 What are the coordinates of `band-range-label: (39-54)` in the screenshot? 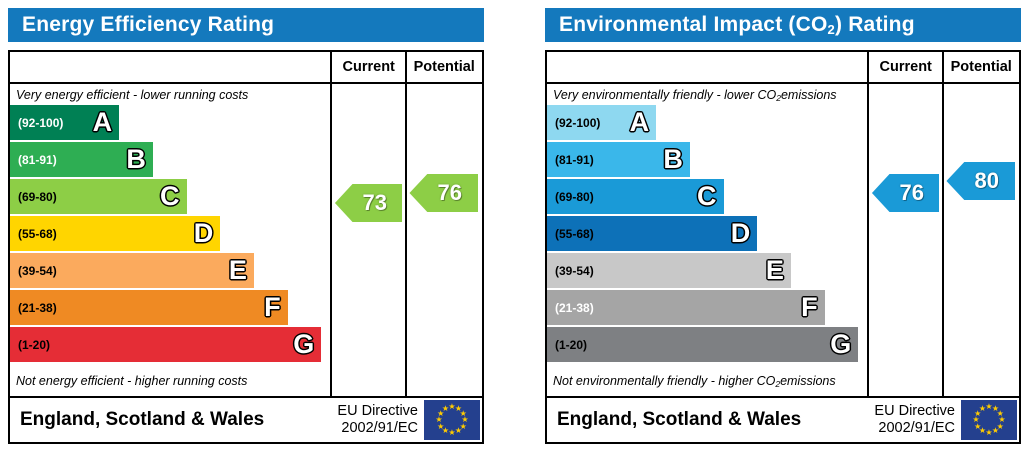 It's located at (37, 270).